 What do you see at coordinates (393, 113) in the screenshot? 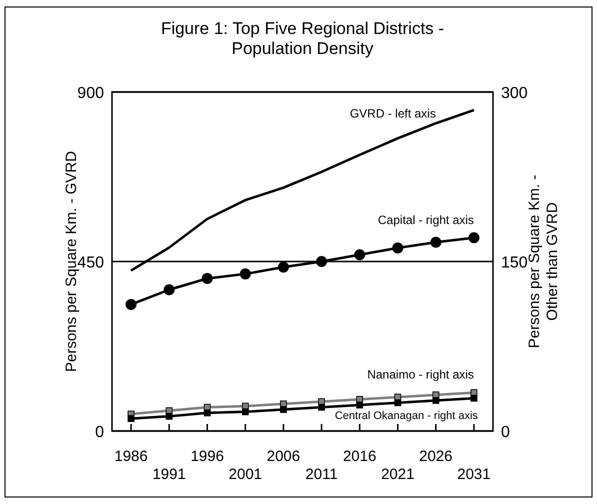
I see `series-label: GVRD - left axis` at bounding box center [393, 113].